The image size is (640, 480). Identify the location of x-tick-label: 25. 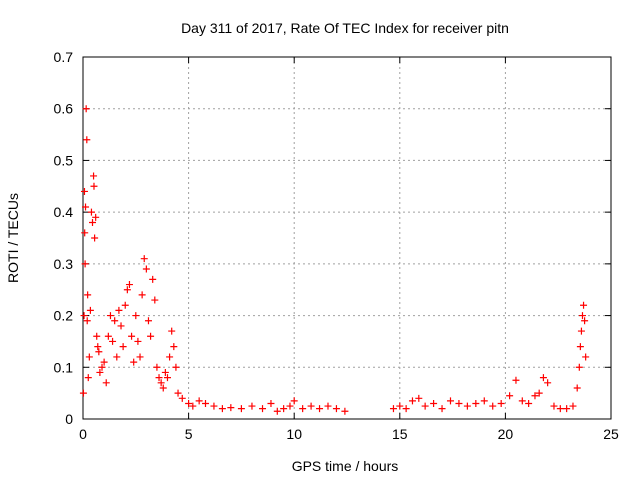
(611, 434).